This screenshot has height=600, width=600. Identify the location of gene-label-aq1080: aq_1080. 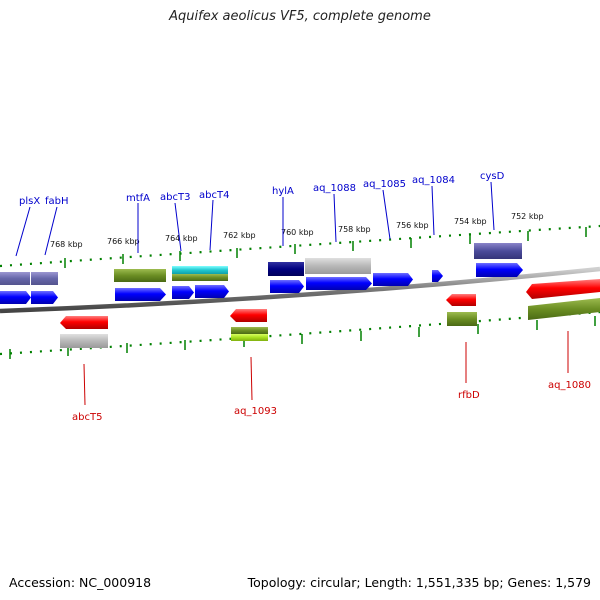
(569, 385).